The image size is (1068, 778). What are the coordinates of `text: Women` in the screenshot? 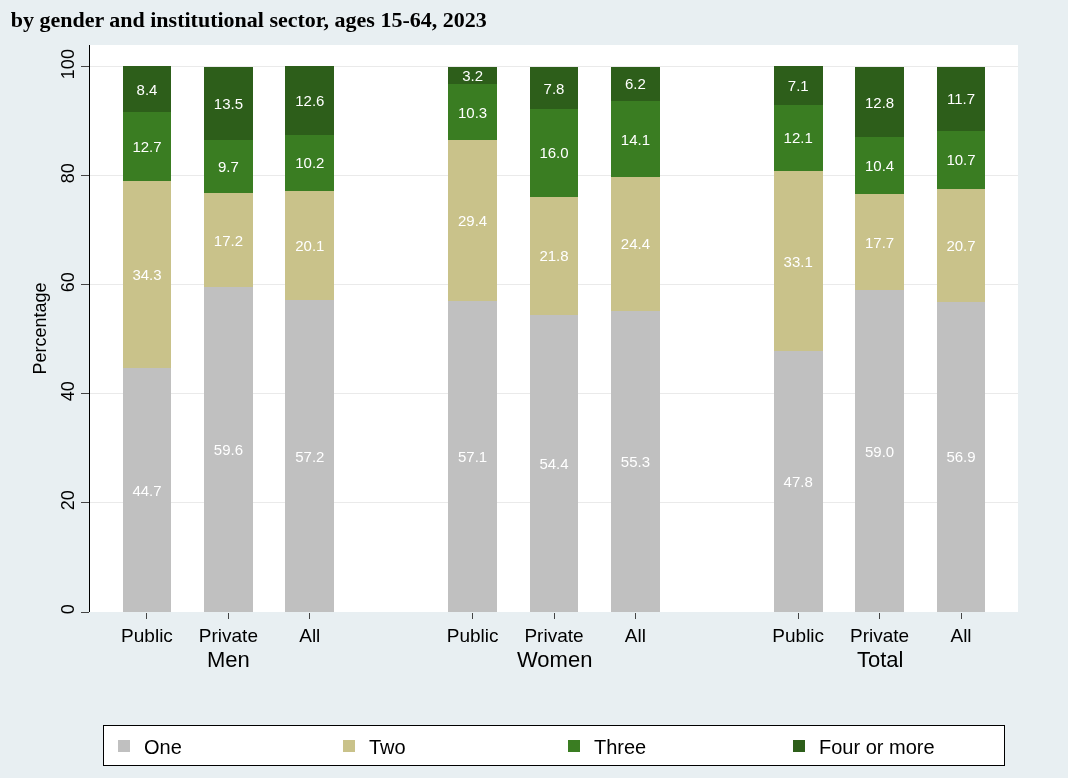 It's located at (555, 659).